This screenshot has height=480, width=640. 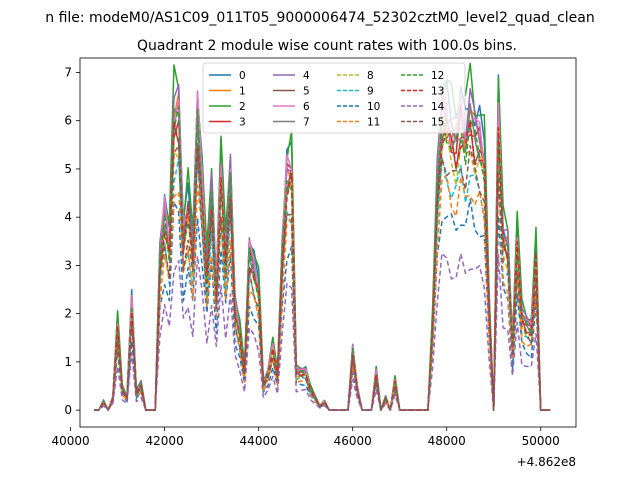 I want to click on legend-label-0: 0, so click(x=242, y=76).